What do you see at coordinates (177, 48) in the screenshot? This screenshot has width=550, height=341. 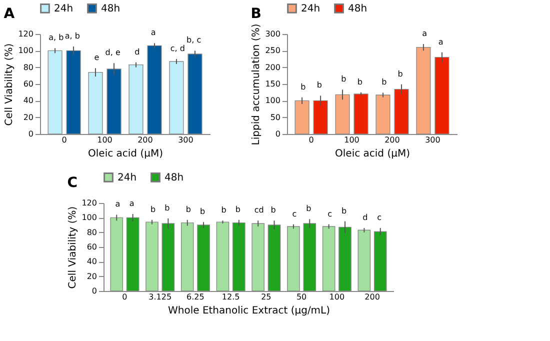 I see `data-label: c, d` at bounding box center [177, 48].